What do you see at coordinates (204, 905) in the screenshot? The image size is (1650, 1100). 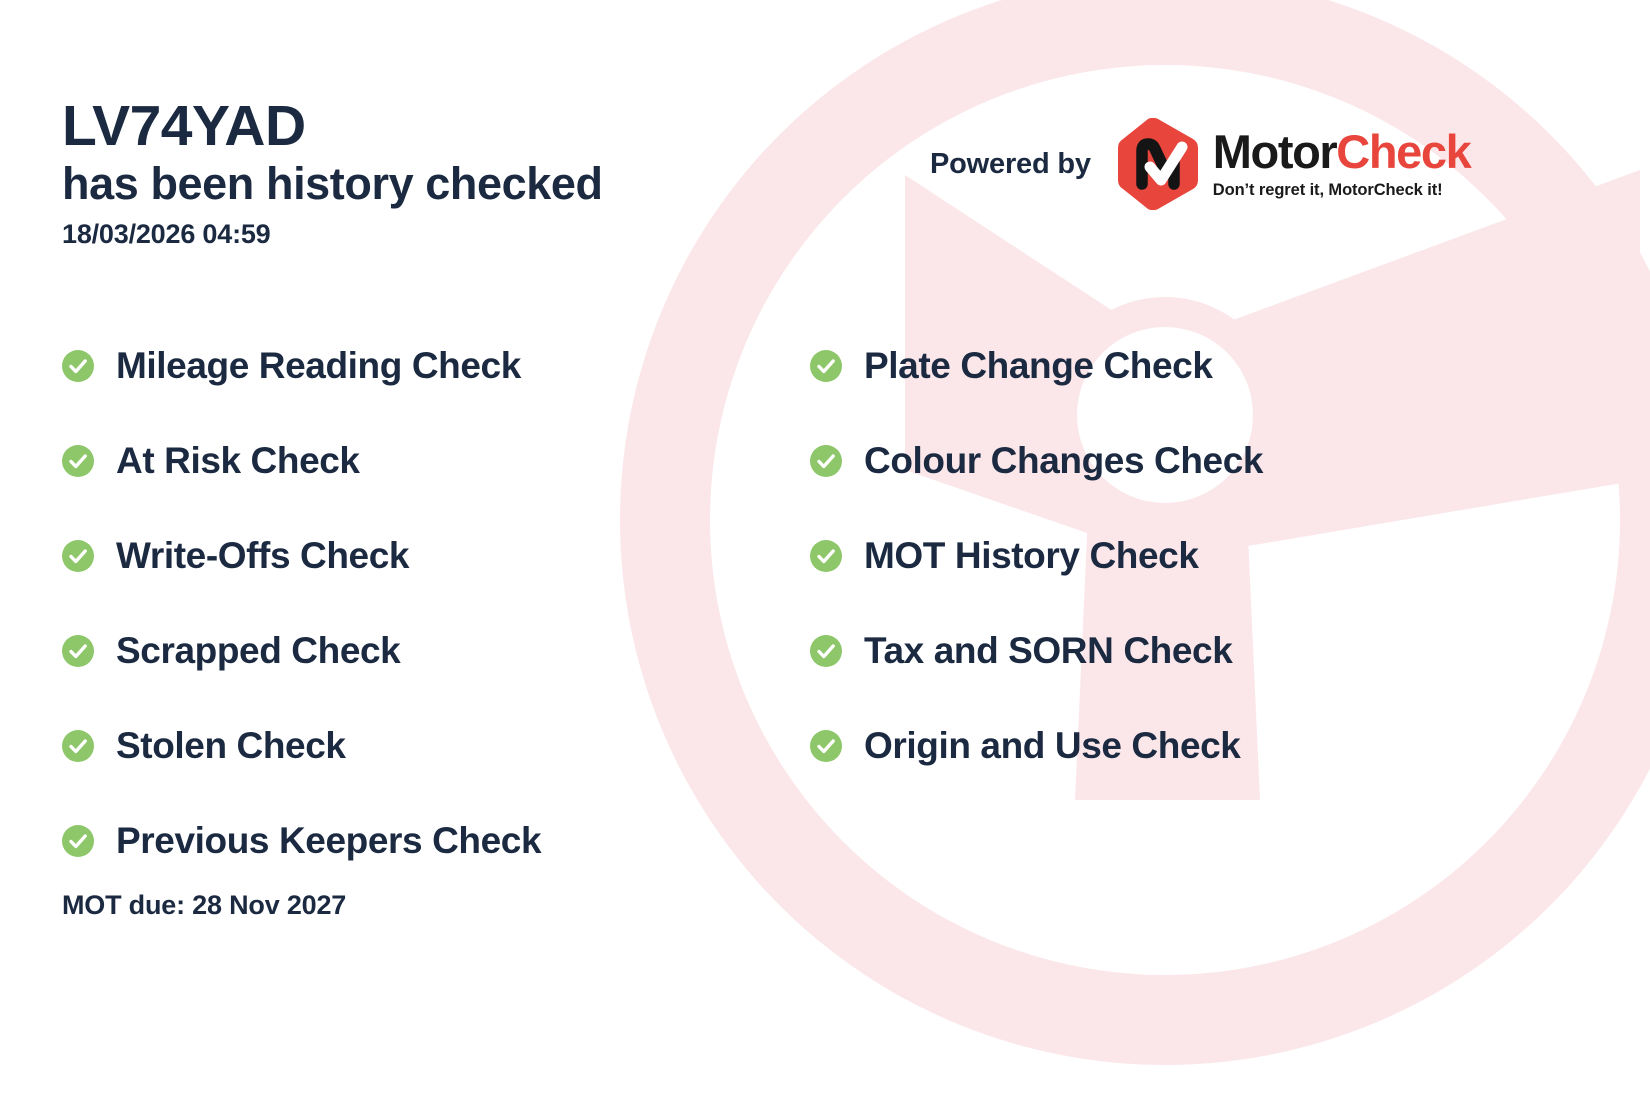 I see `mot-due-text: MOT due: 28 Nov 2027` at bounding box center [204, 905].